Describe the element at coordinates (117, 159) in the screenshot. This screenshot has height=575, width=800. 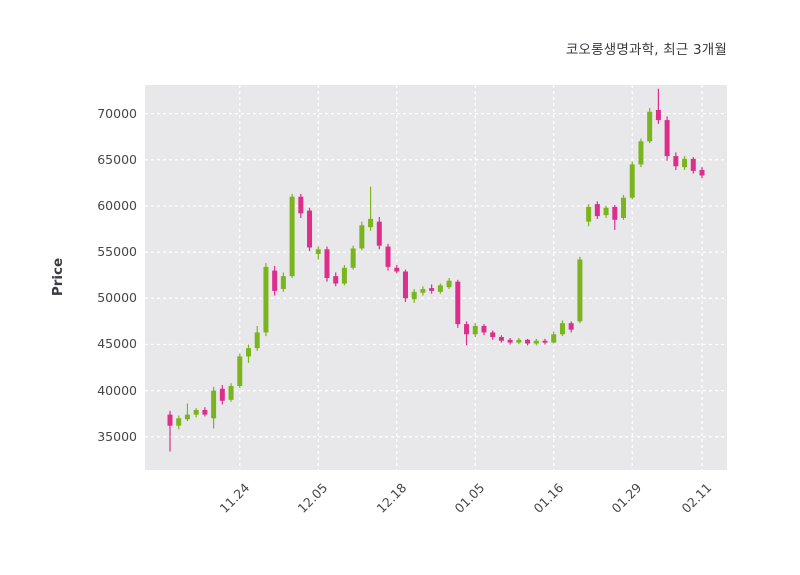
I see `y-tick-label: 65000` at that location.